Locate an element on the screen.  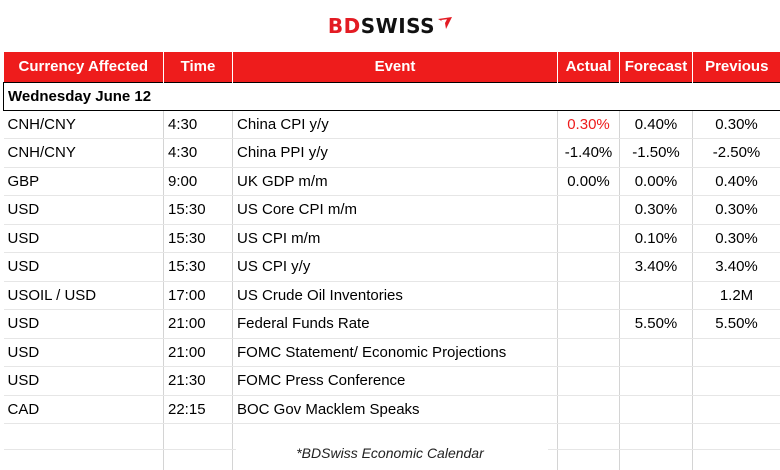
brand-wordmark: BDSWISS is located at coordinates (381, 26).